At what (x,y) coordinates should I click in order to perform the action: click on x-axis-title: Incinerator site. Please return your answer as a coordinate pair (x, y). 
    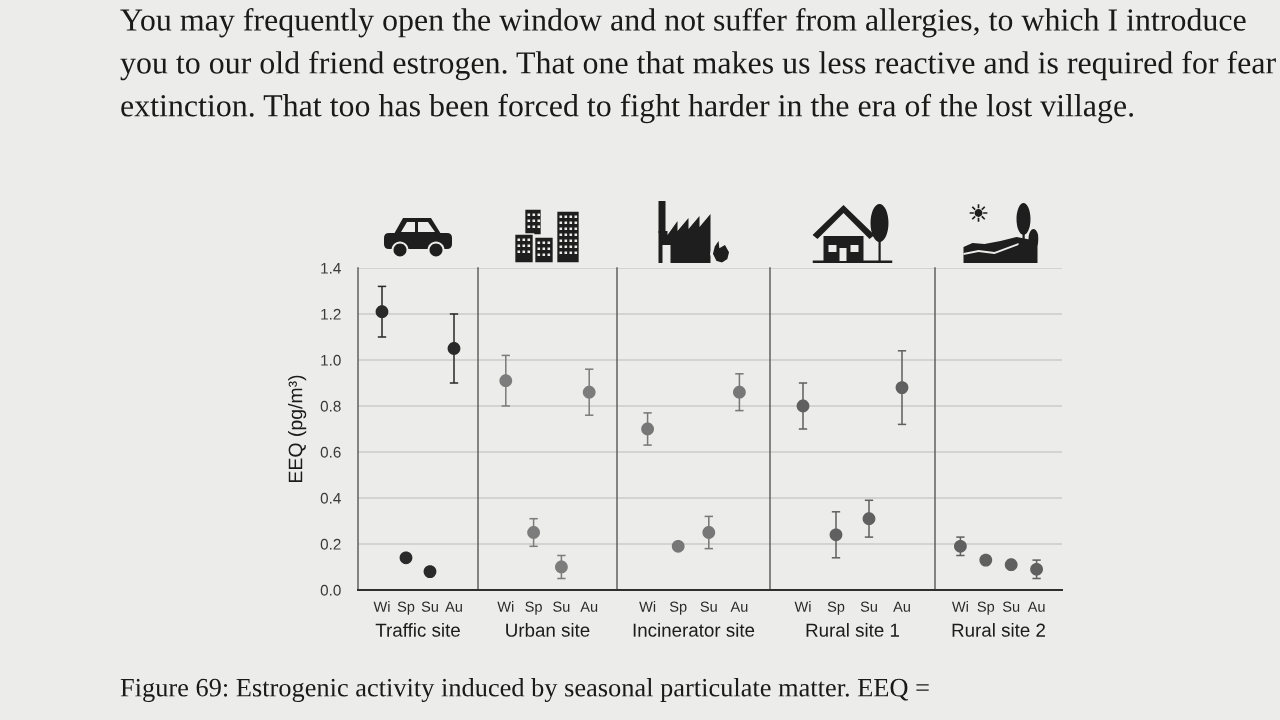
    Looking at the image, I should click on (694, 630).